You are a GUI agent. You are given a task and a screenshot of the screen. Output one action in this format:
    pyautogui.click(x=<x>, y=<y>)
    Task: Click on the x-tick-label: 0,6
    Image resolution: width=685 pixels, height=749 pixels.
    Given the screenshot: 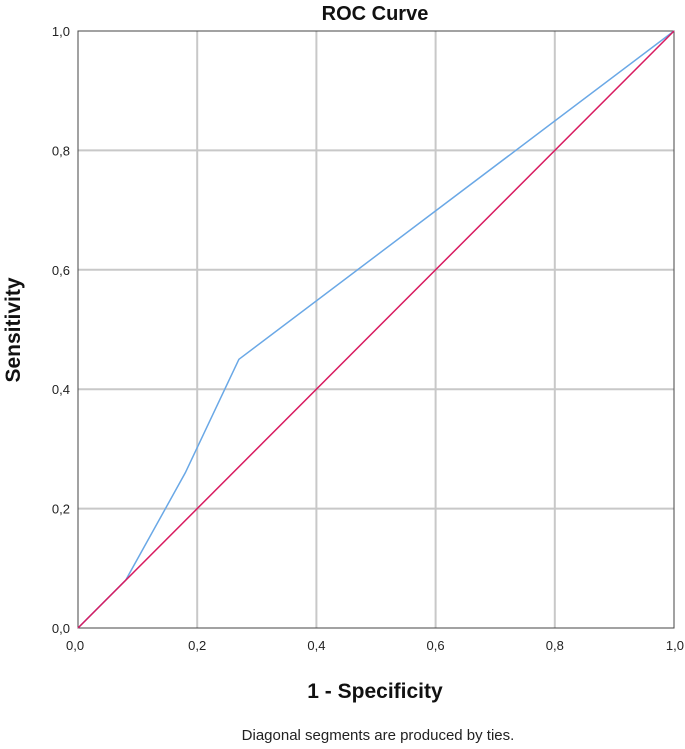 What is the action you would take?
    pyautogui.click(x=436, y=645)
    